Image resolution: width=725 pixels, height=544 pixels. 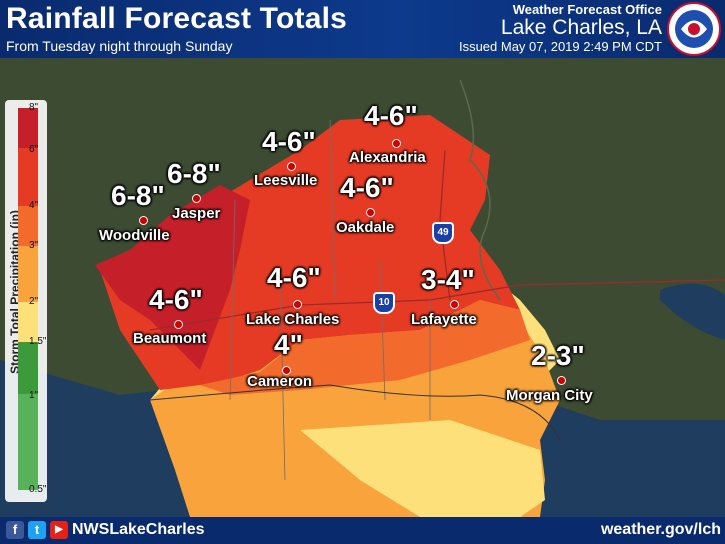 I want to click on city-woodville: Woodville, so click(x=134, y=235).